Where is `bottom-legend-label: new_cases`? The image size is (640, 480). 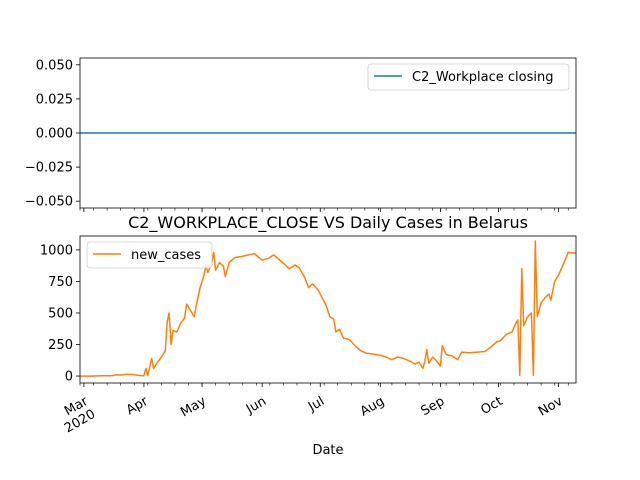 bottom-legend-label: new_cases is located at coordinates (166, 255).